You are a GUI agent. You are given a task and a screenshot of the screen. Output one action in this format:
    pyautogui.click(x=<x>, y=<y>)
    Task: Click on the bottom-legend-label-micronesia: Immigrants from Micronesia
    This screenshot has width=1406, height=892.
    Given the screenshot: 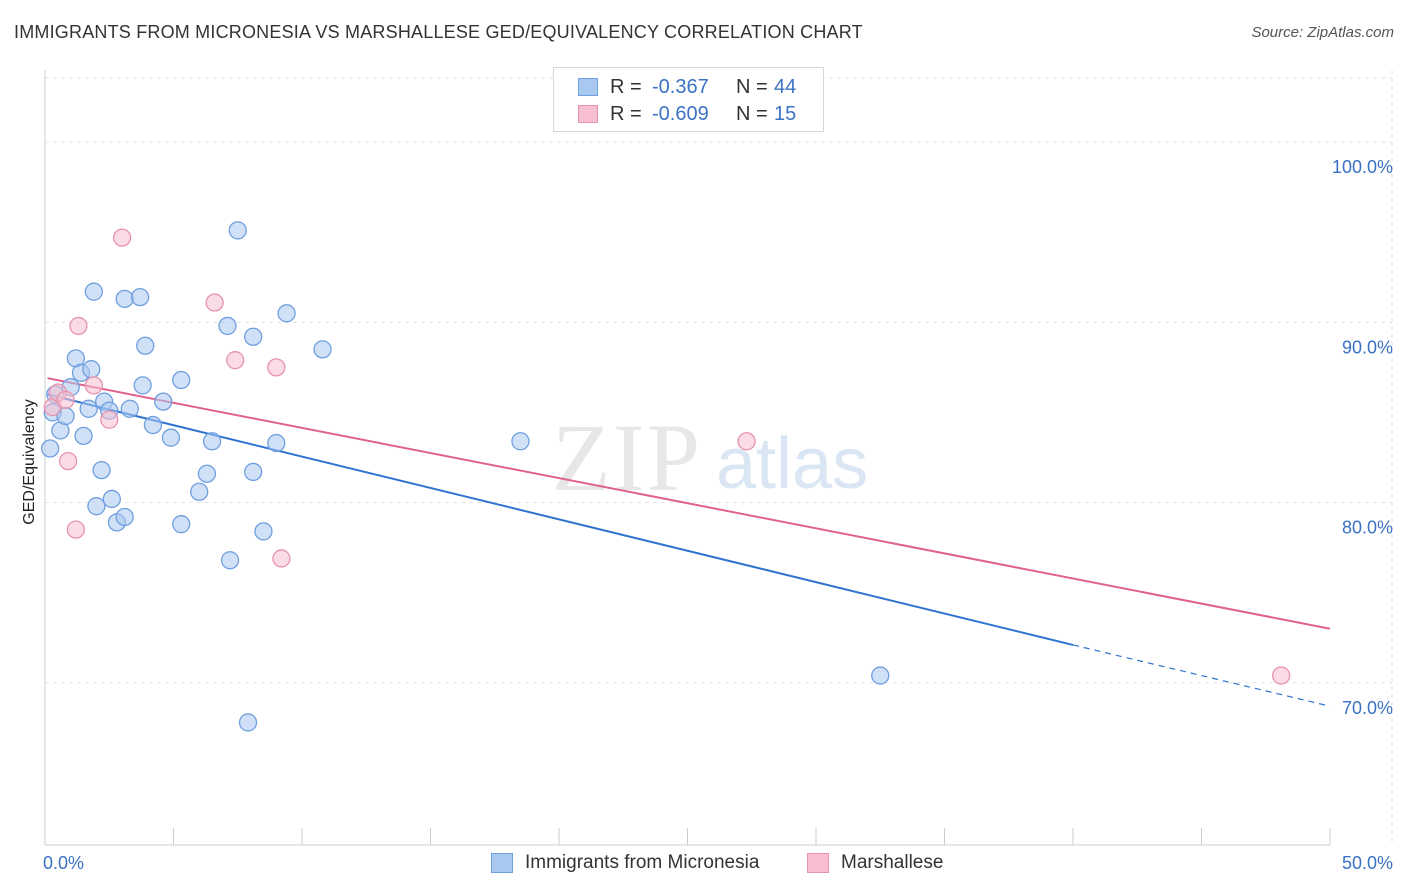 What is the action you would take?
    pyautogui.click(x=642, y=862)
    